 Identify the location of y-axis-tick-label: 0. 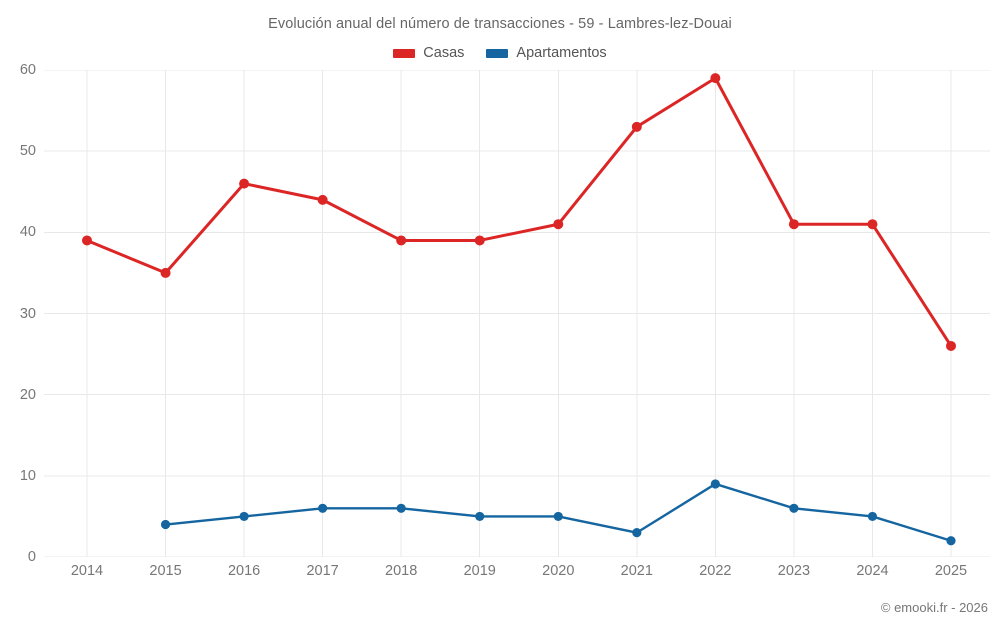
(31, 557).